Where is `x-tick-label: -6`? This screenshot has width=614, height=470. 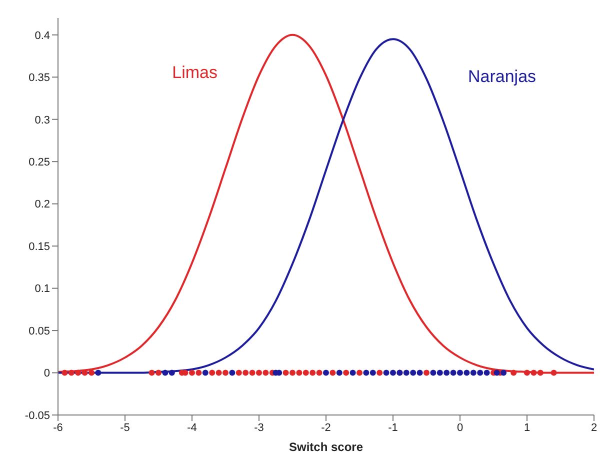
x-tick-label: -6 is located at coordinates (58, 428).